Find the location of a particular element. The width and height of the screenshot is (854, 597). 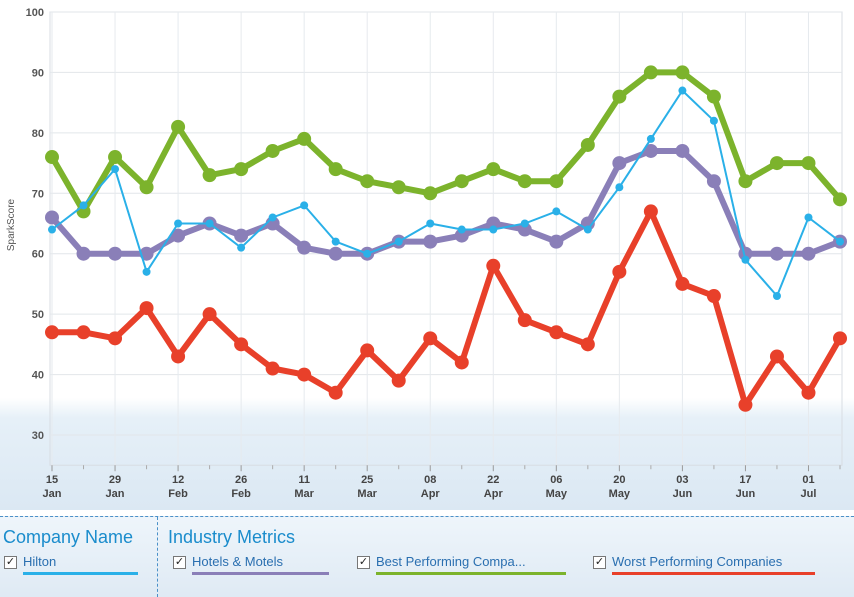

x-tick-day-5: 25 is located at coordinates (367, 480).